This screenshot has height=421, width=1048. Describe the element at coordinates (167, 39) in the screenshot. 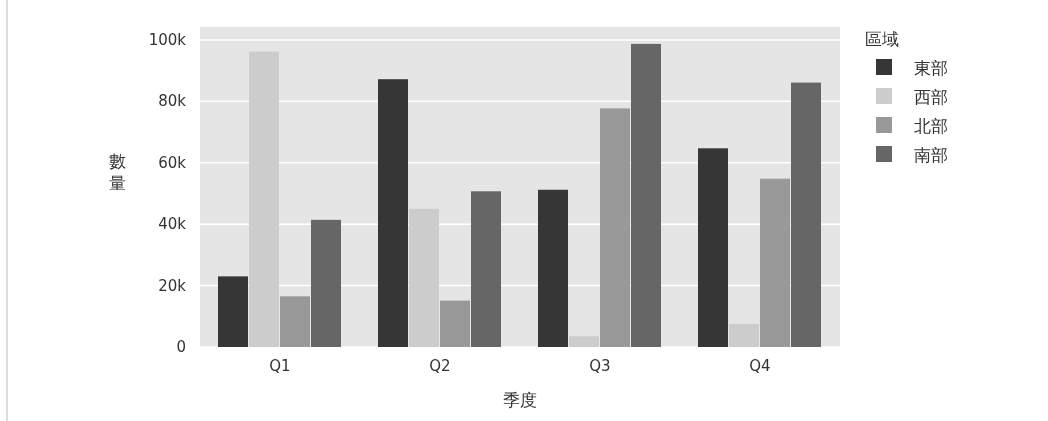

I see `y-tick-label: 100k` at that location.